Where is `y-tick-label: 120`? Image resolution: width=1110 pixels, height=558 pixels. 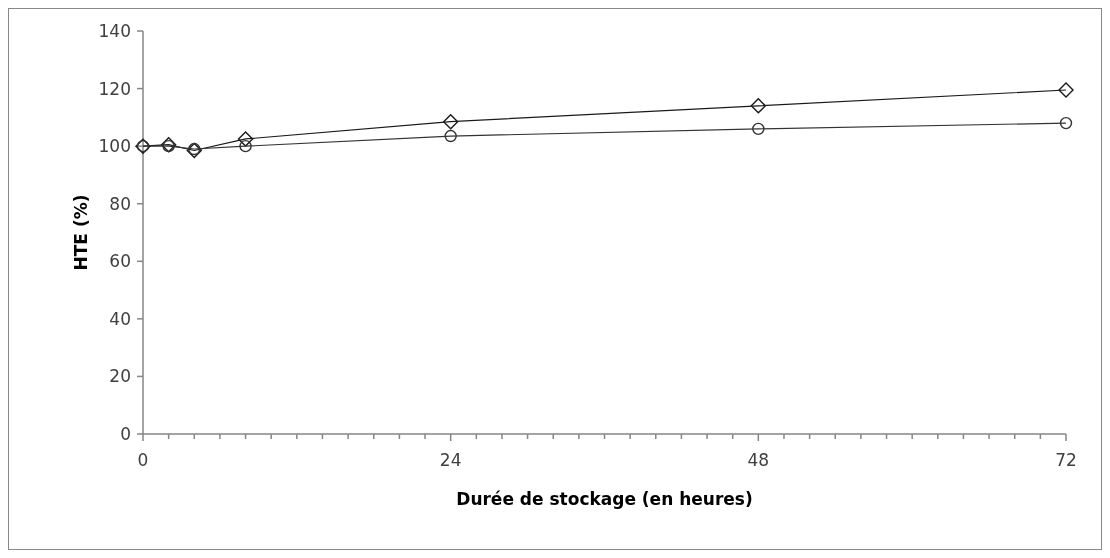 y-tick-label: 120 is located at coordinates (114, 88).